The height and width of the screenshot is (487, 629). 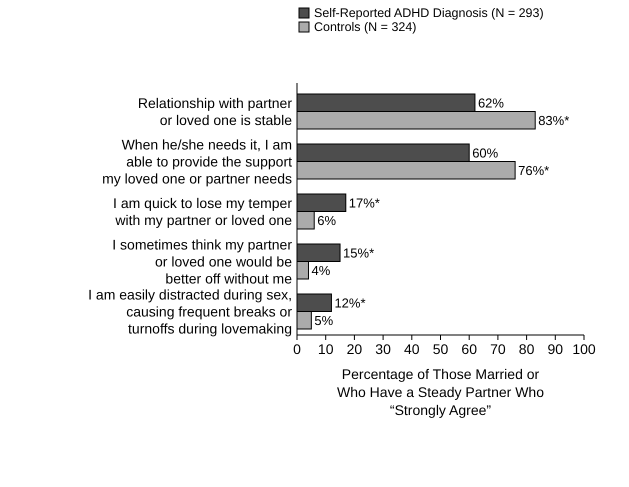 I want to click on y-tick-label: When he/she needs it, I am able to provide the support my loved one or partner needs, so click(x=197, y=161).